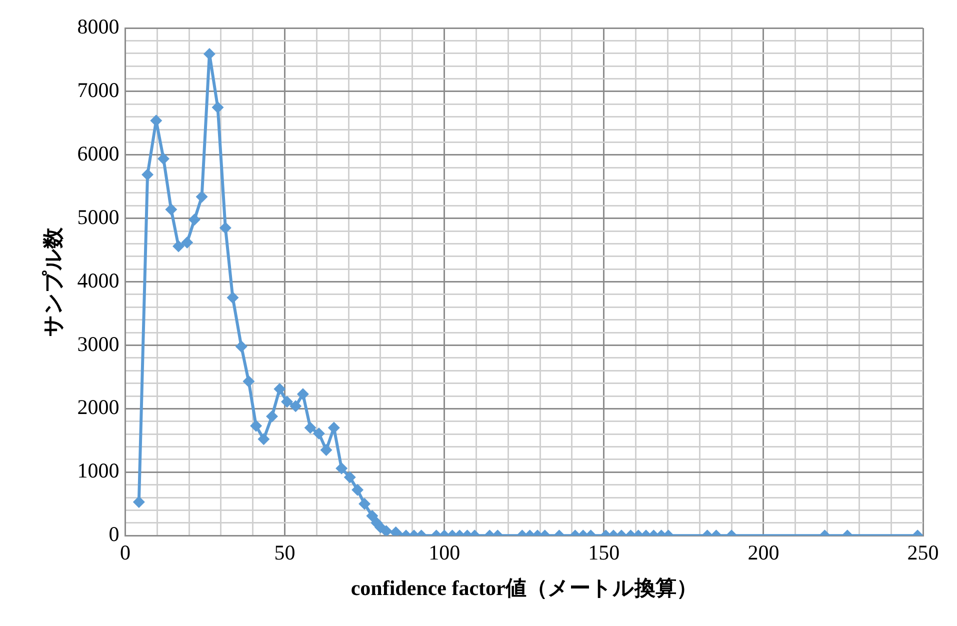 The width and height of the screenshot is (957, 626). I want to click on y-tick-label: 3000, so click(98, 344).